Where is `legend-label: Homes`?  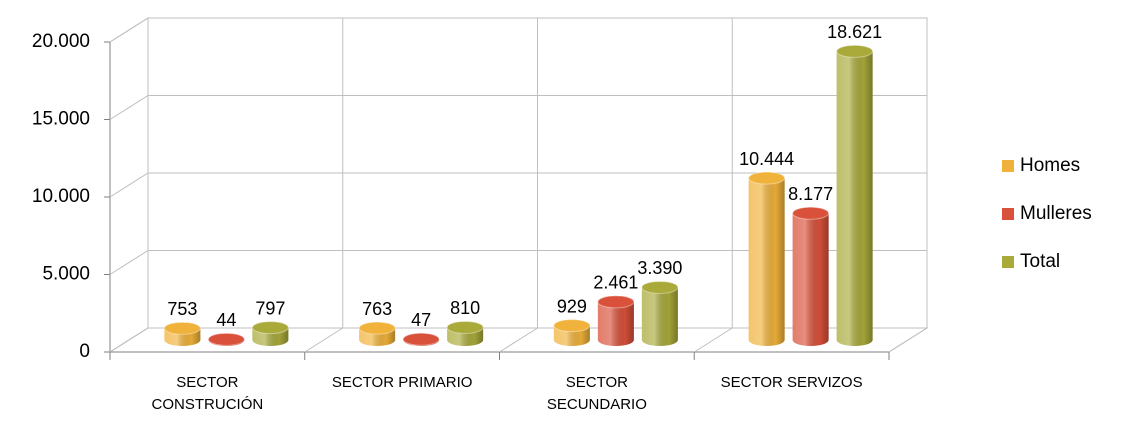 legend-label: Homes is located at coordinates (1050, 165).